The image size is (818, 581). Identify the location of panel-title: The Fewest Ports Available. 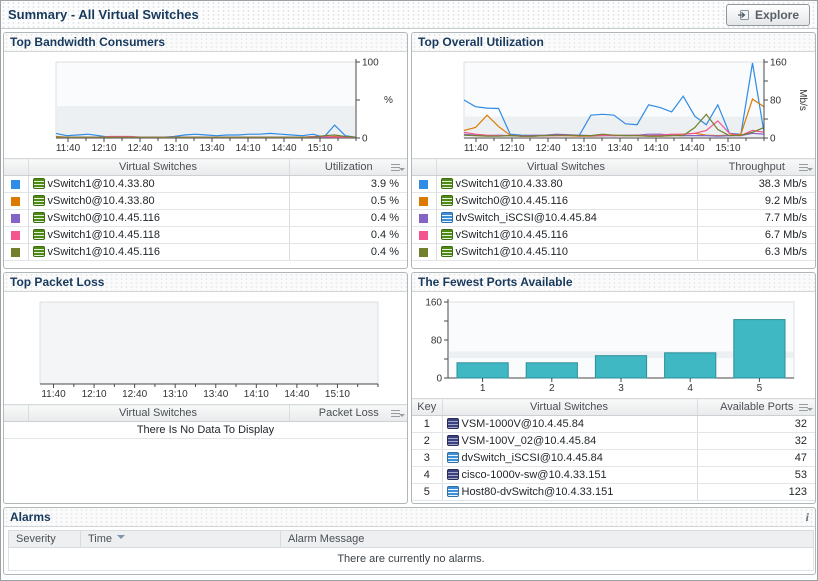
(495, 282).